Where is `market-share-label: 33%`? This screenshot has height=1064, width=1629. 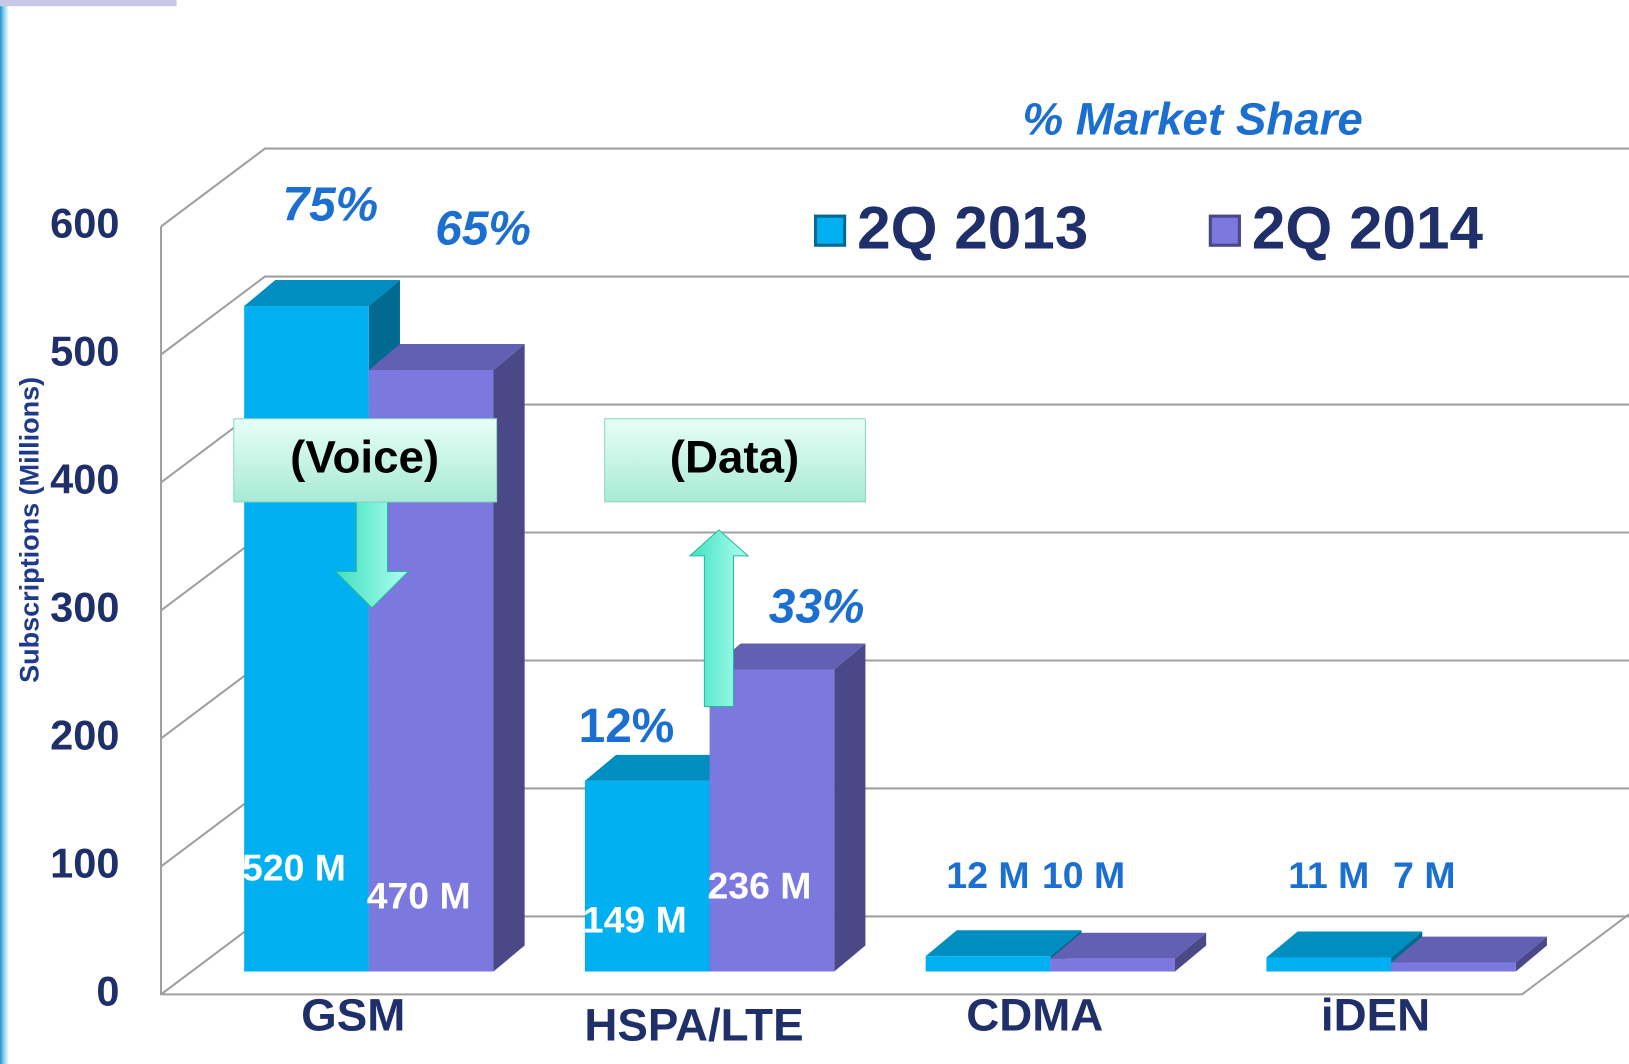
market-share-label: 33% is located at coordinates (817, 607).